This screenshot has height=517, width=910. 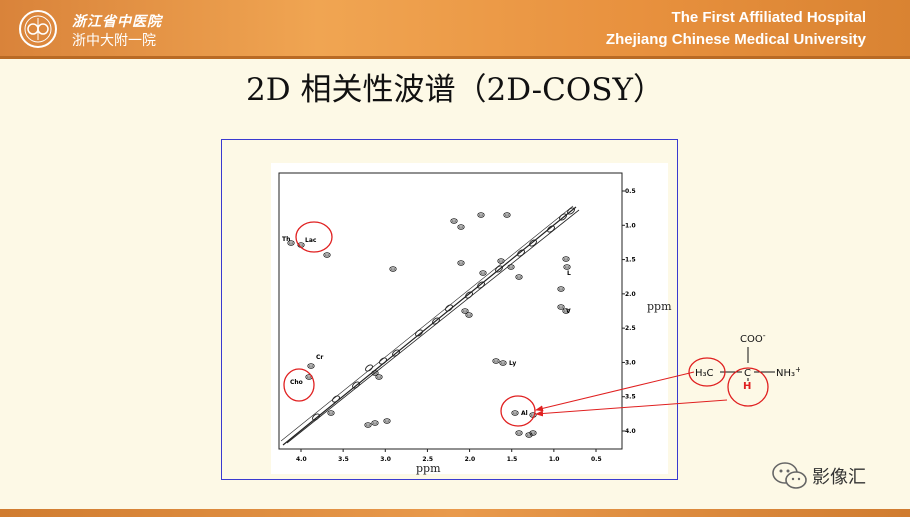 I want to click on label-ly: Ly, so click(x=512, y=363).